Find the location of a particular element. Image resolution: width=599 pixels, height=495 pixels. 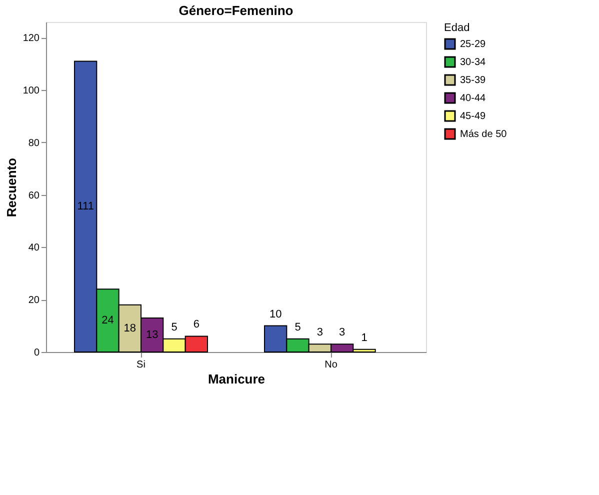

legend-label: 25-29 is located at coordinates (473, 44).